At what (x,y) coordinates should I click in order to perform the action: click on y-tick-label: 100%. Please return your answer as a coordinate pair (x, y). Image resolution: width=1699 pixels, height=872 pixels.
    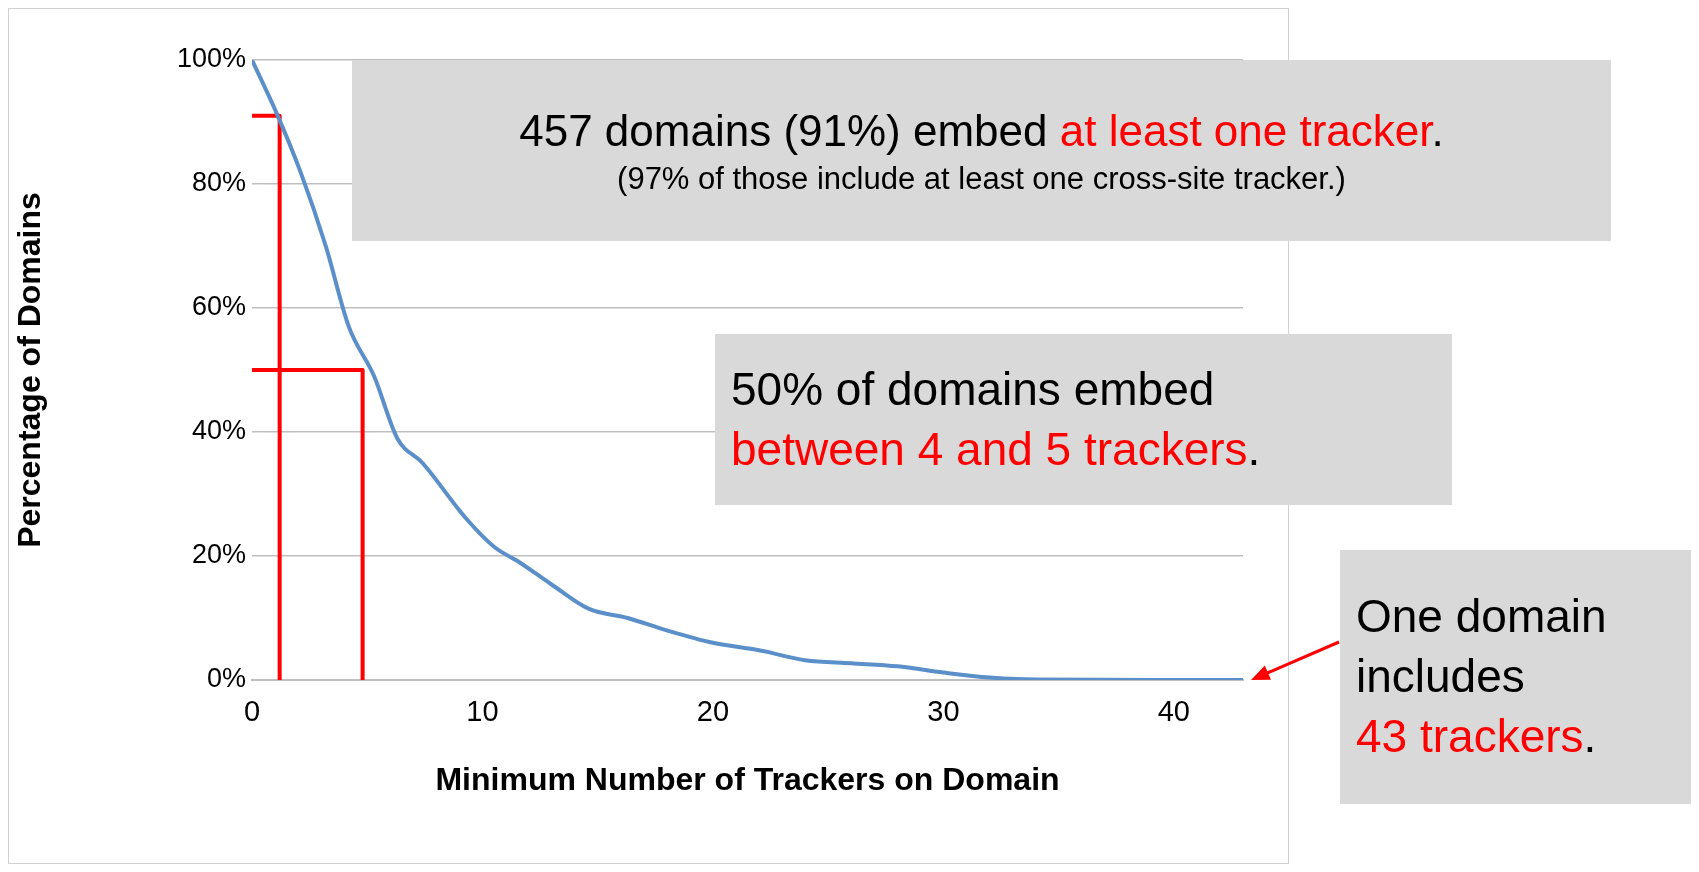
    Looking at the image, I should click on (211, 58).